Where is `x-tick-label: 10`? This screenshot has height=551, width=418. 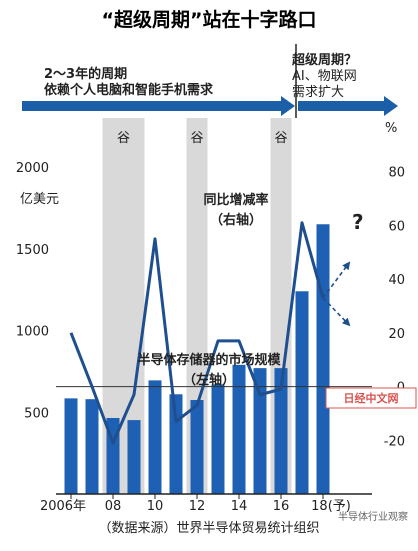 x-tick-label: 10 is located at coordinates (155, 506).